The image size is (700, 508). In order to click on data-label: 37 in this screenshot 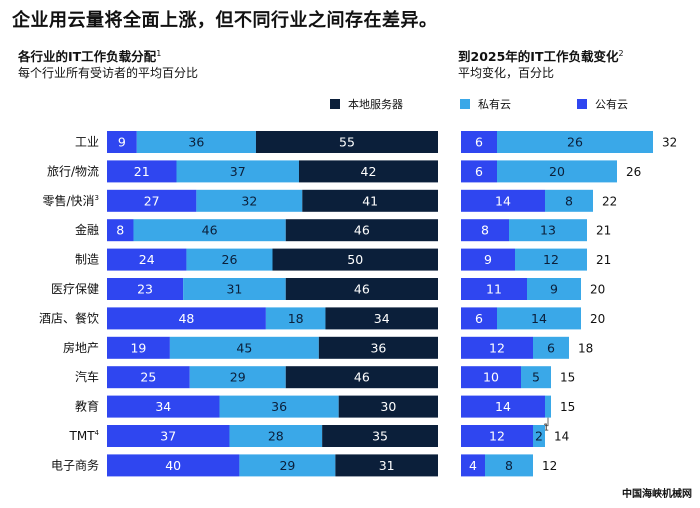, I will do `click(238, 171)`.